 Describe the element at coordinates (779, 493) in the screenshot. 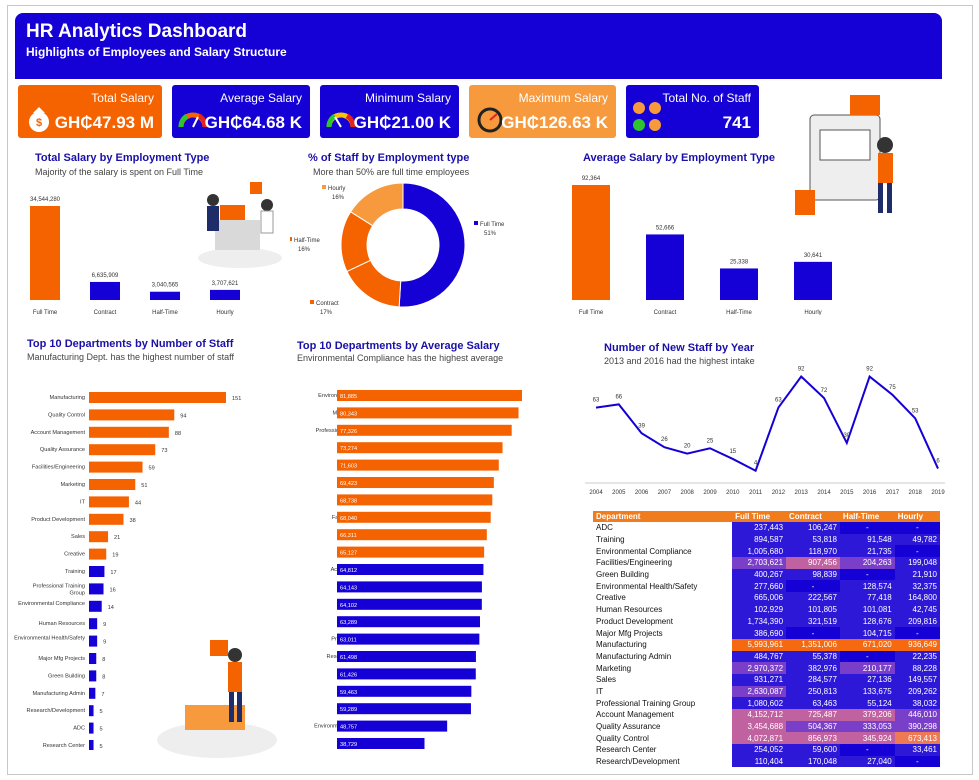

I see `tick-label: 2012` at that location.